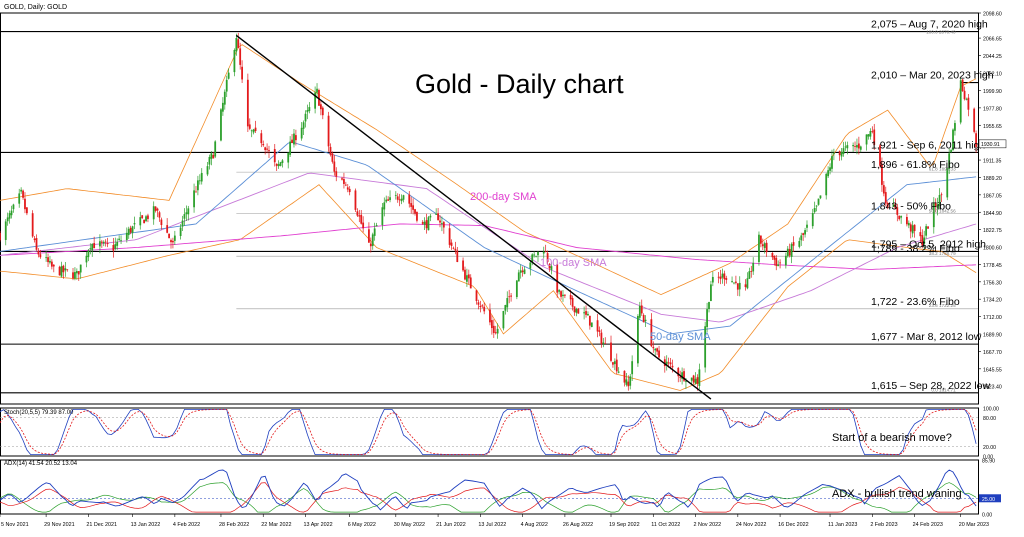  I want to click on adx-level-label: 0.00, so click(987, 516).